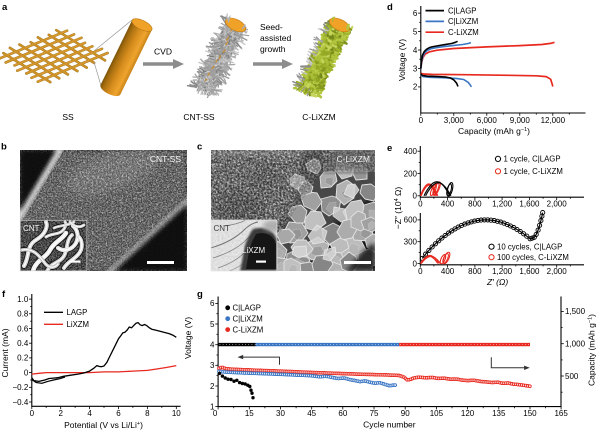 This screenshot has width=600, height=432. Describe the element at coordinates (454, 120) in the screenshot. I see `svg-text: 3,000` at that location.